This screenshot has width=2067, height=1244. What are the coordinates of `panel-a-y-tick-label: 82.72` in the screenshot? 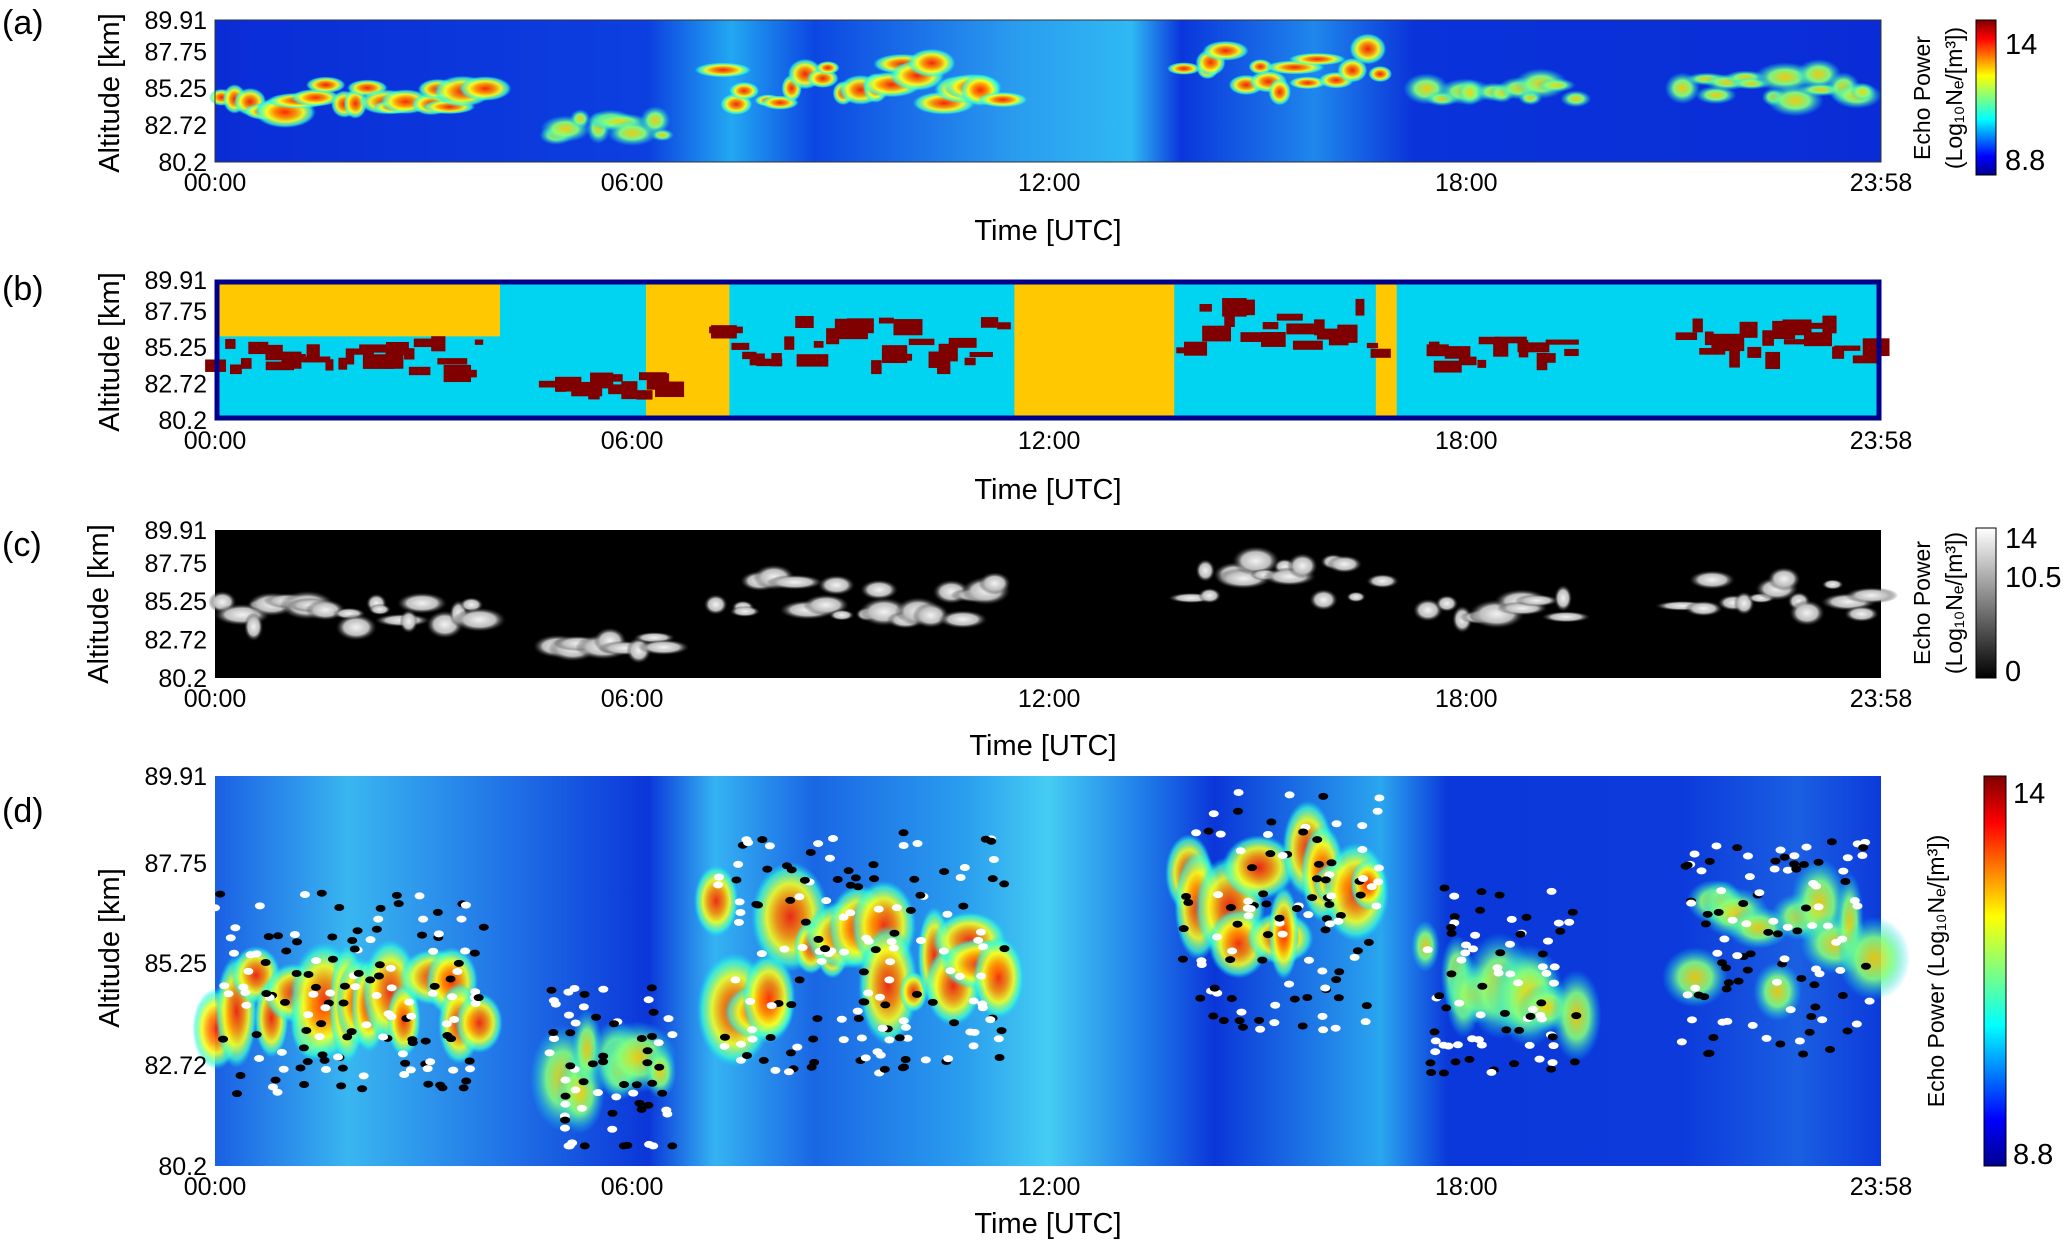 It's located at (175, 126).